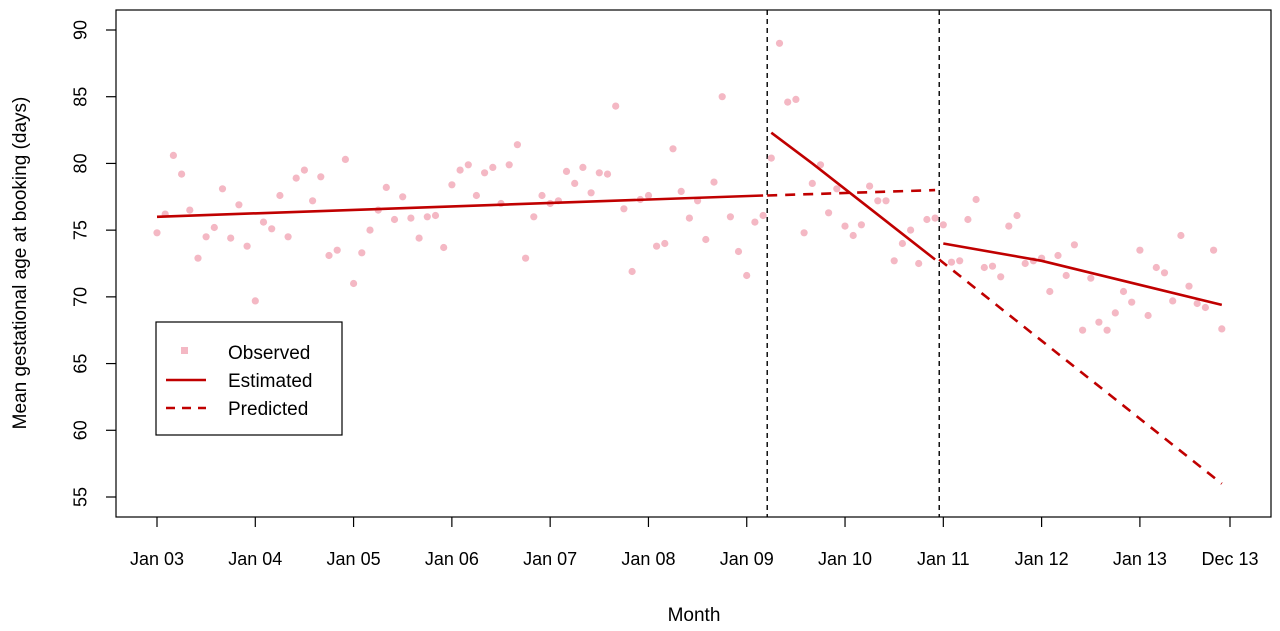  I want to click on y-tick-label: 85, so click(80, 97).